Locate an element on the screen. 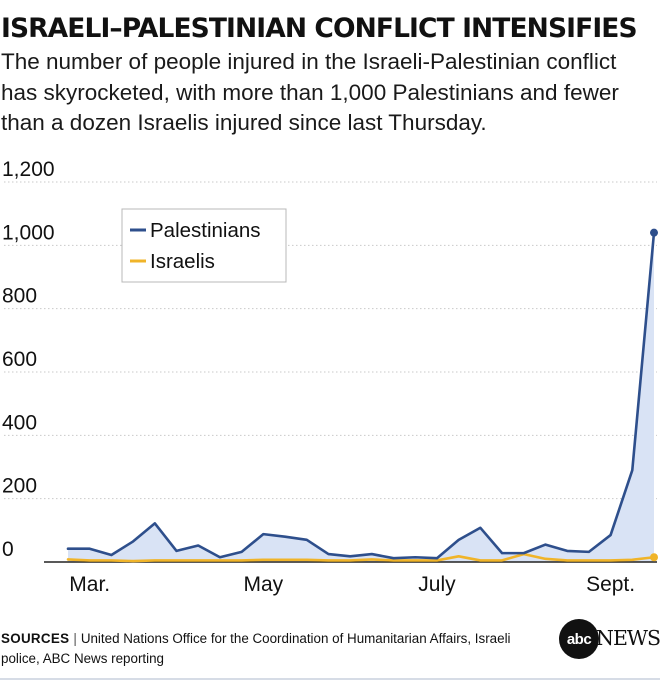  legend-label-palestinians: Palestinians is located at coordinates (205, 230).